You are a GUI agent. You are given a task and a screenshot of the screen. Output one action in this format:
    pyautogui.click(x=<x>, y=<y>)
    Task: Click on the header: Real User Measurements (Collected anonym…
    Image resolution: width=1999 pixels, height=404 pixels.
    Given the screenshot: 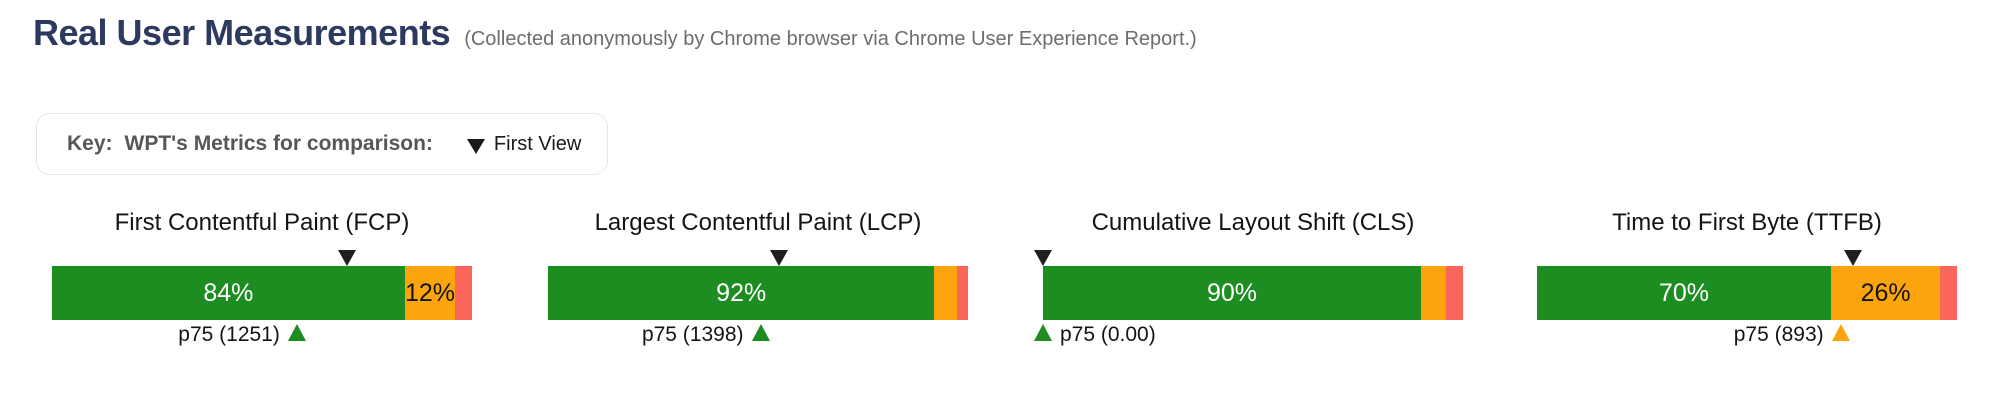 What is the action you would take?
    pyautogui.click(x=615, y=33)
    